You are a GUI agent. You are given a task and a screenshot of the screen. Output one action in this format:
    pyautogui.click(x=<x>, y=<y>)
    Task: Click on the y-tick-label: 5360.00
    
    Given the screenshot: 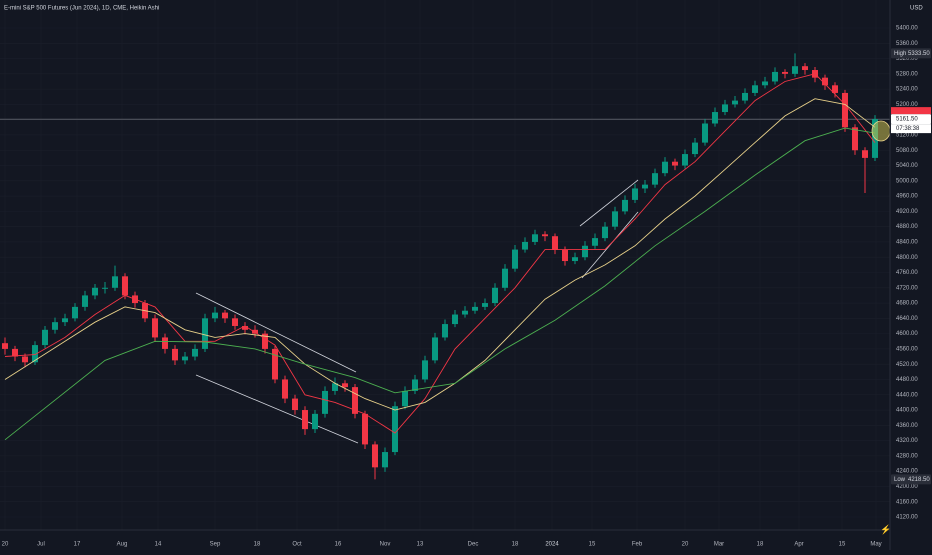 What is the action you would take?
    pyautogui.click(x=907, y=44)
    